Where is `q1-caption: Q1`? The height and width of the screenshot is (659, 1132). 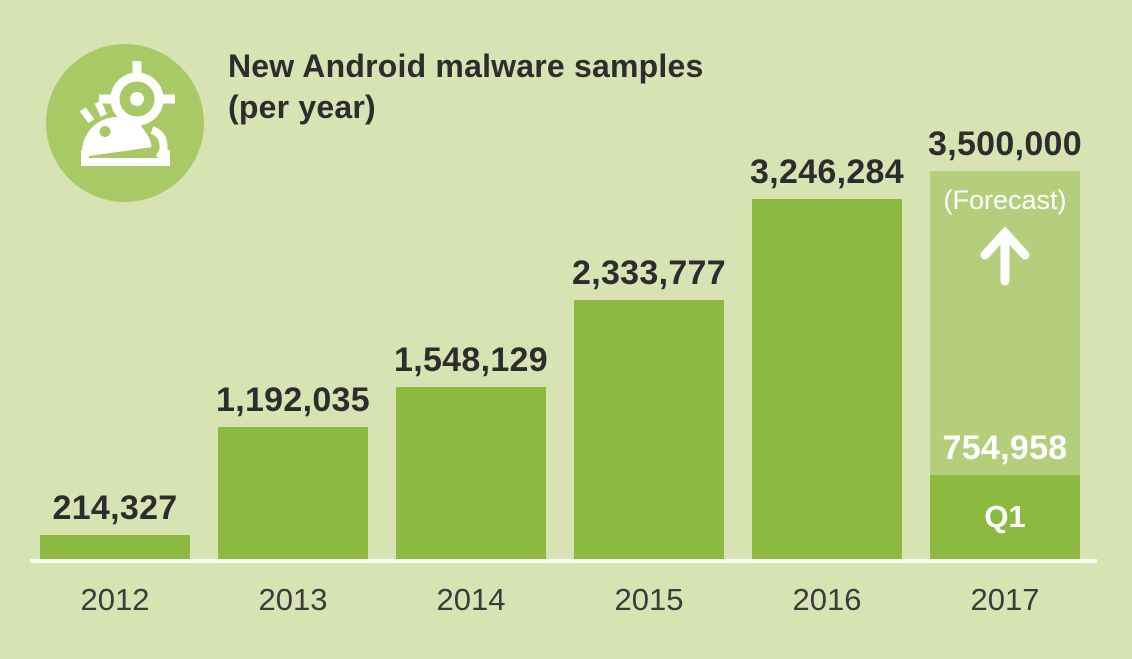 q1-caption: Q1 is located at coordinates (1005, 517).